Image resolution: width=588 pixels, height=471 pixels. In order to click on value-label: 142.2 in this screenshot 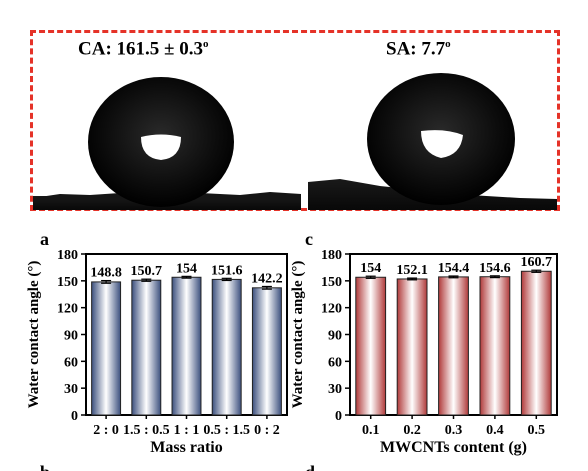, I will do `click(267, 278)`.